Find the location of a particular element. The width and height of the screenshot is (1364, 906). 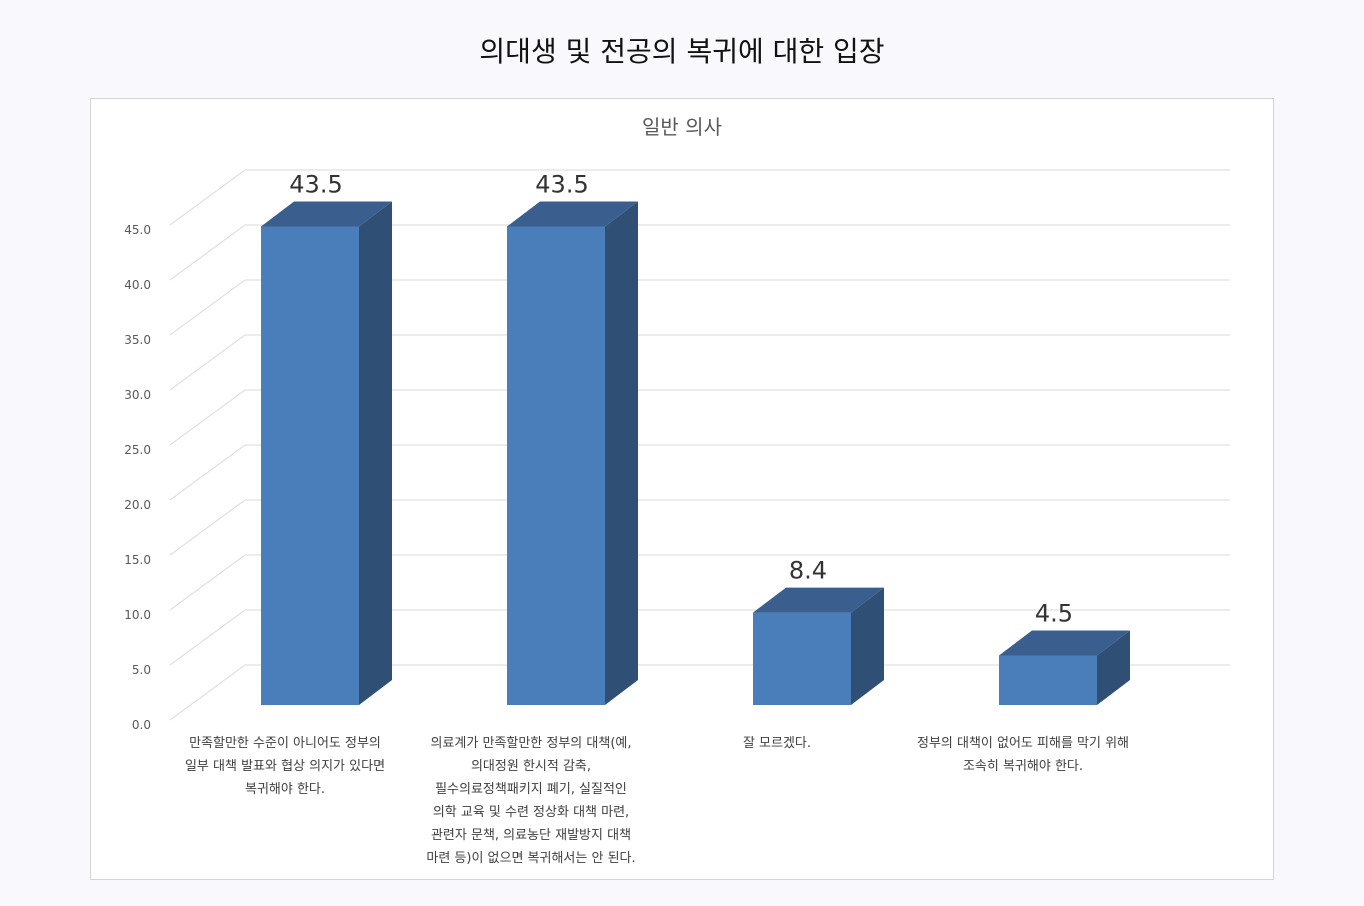

data-label: 8.4 is located at coordinates (808, 571).